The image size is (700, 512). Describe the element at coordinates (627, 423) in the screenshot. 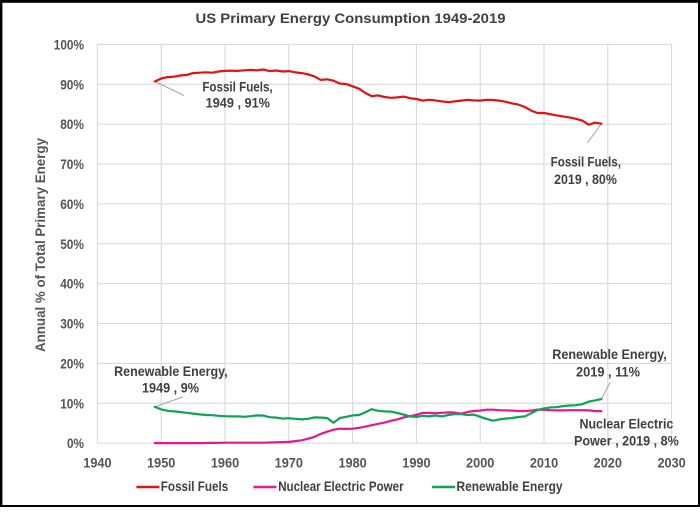

I see `svg-text: Nuclear Electric` at that location.